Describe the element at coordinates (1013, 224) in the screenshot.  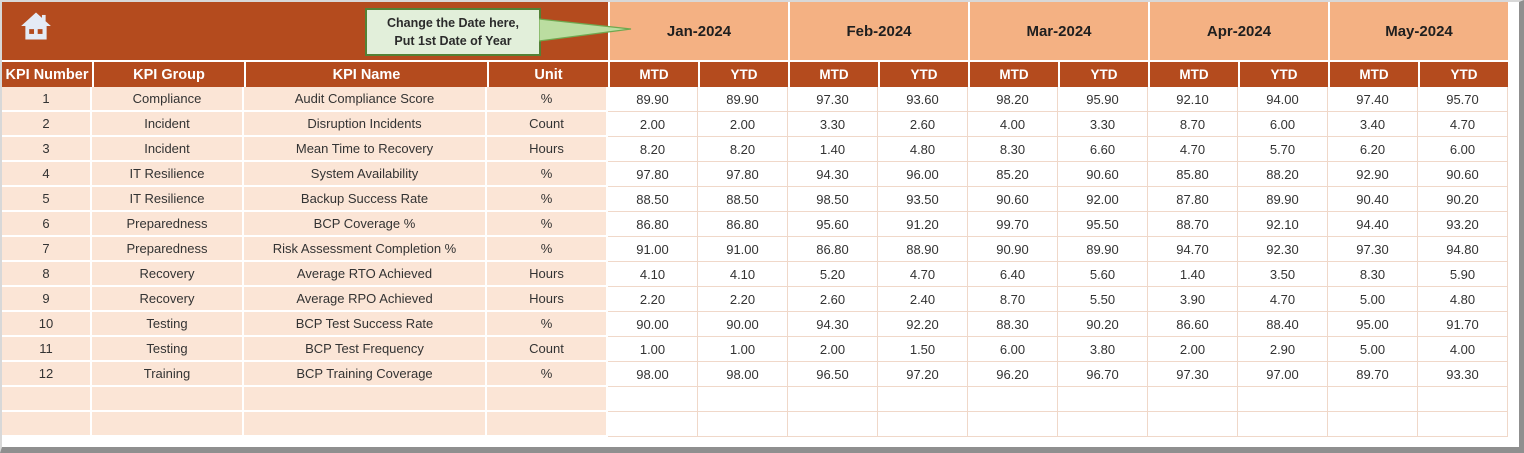
I see `value-cell: 99.70` at that location.